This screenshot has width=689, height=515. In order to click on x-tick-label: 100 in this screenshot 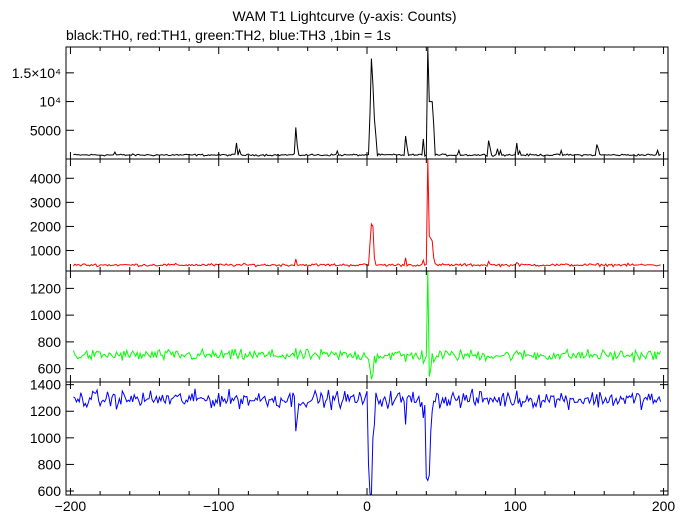, I will do `click(516, 506)`.